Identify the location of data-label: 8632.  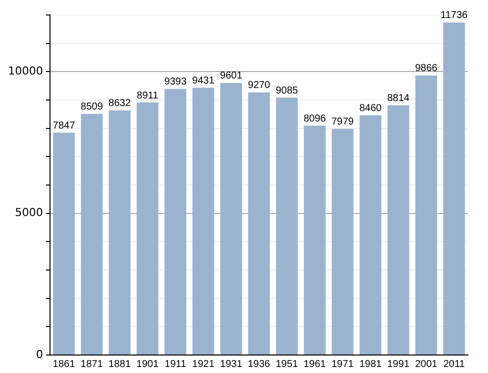
(120, 104).